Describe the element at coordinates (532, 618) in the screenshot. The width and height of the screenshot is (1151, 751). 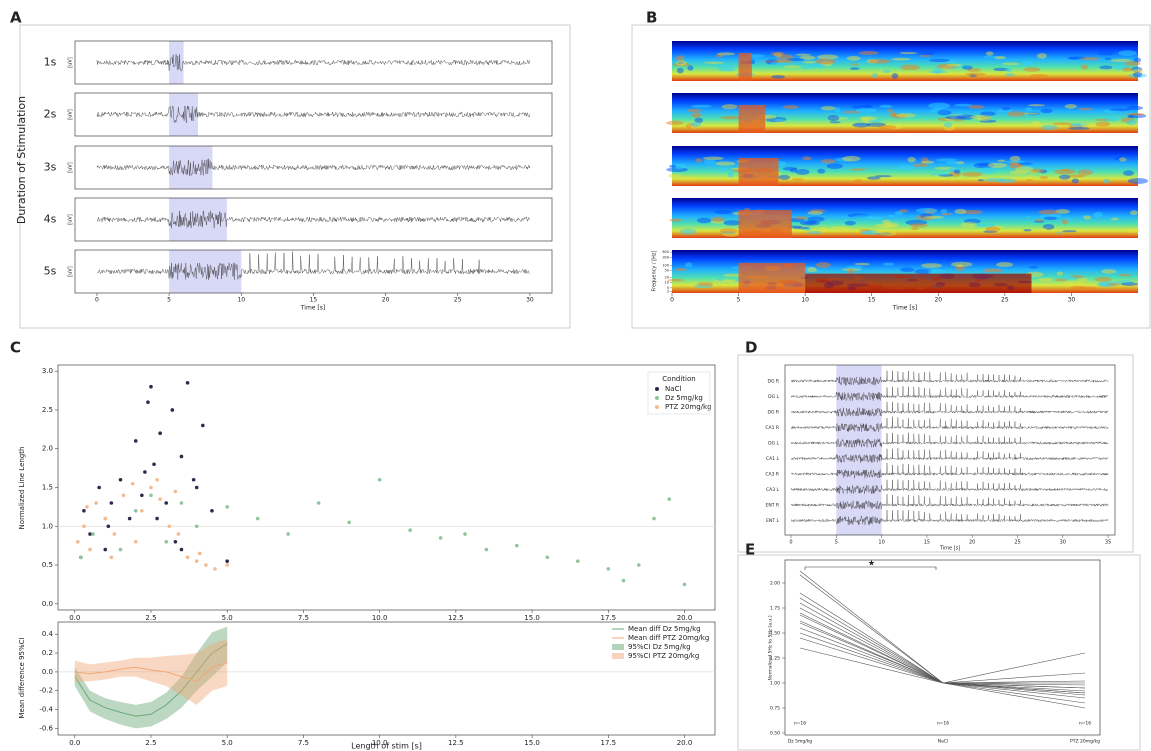
I see `x-tick-label: 15.0` at that location.